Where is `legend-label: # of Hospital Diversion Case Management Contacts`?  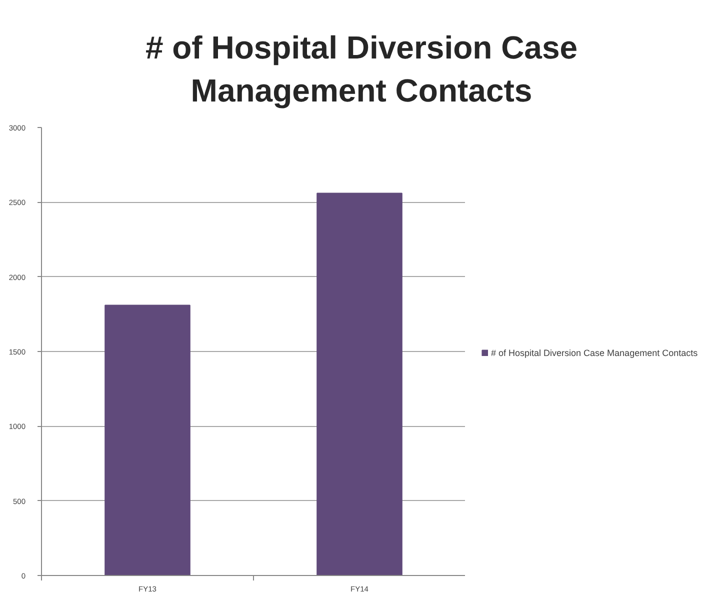 legend-label: # of Hospital Diversion Case Management Contacts is located at coordinates (594, 353).